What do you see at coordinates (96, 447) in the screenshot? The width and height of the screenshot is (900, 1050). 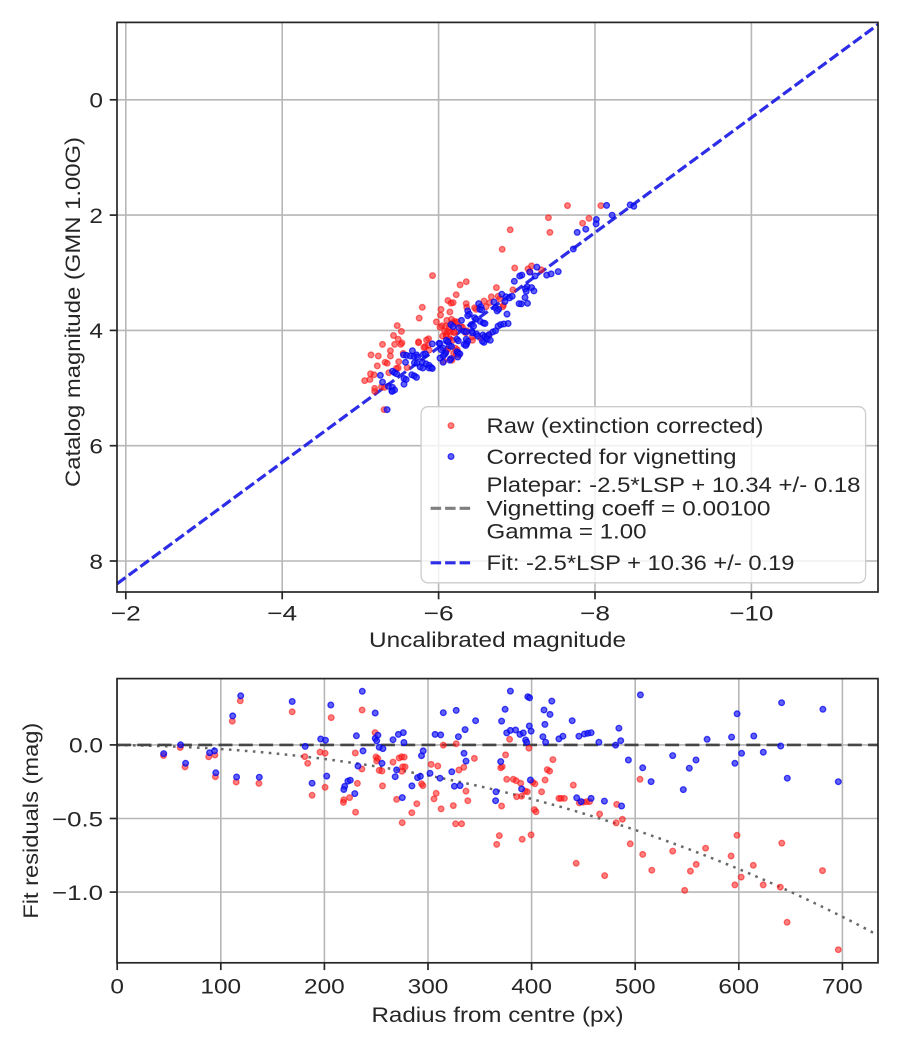 I see `svg-text: 6` at bounding box center [96, 447].